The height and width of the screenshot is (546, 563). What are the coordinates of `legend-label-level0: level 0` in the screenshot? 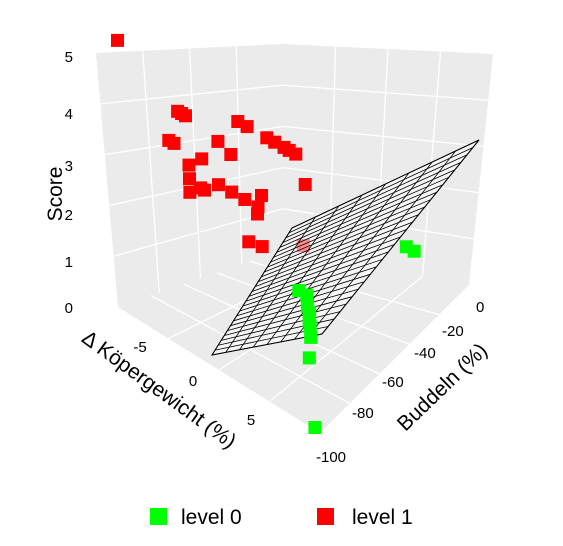 It's located at (211, 517).